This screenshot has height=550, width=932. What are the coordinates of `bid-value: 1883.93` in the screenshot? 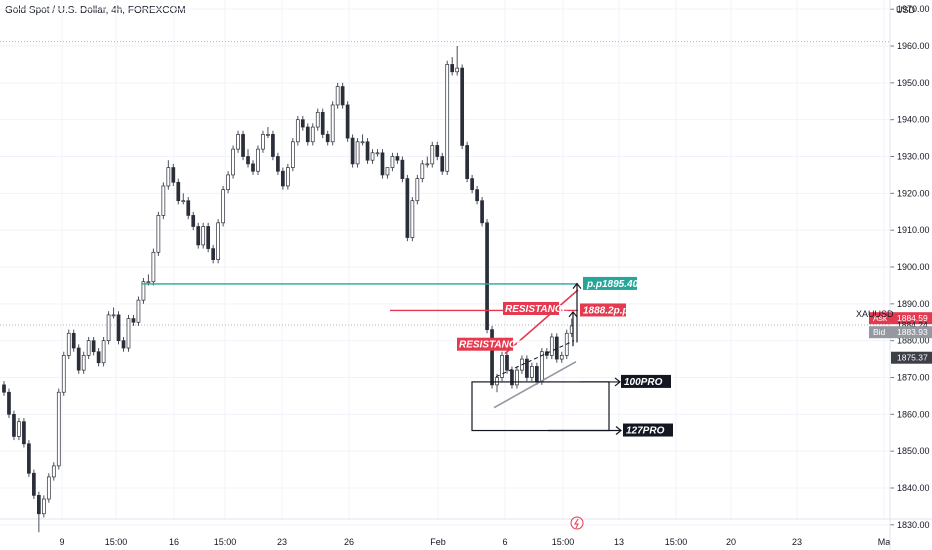 It's located at (912, 332).